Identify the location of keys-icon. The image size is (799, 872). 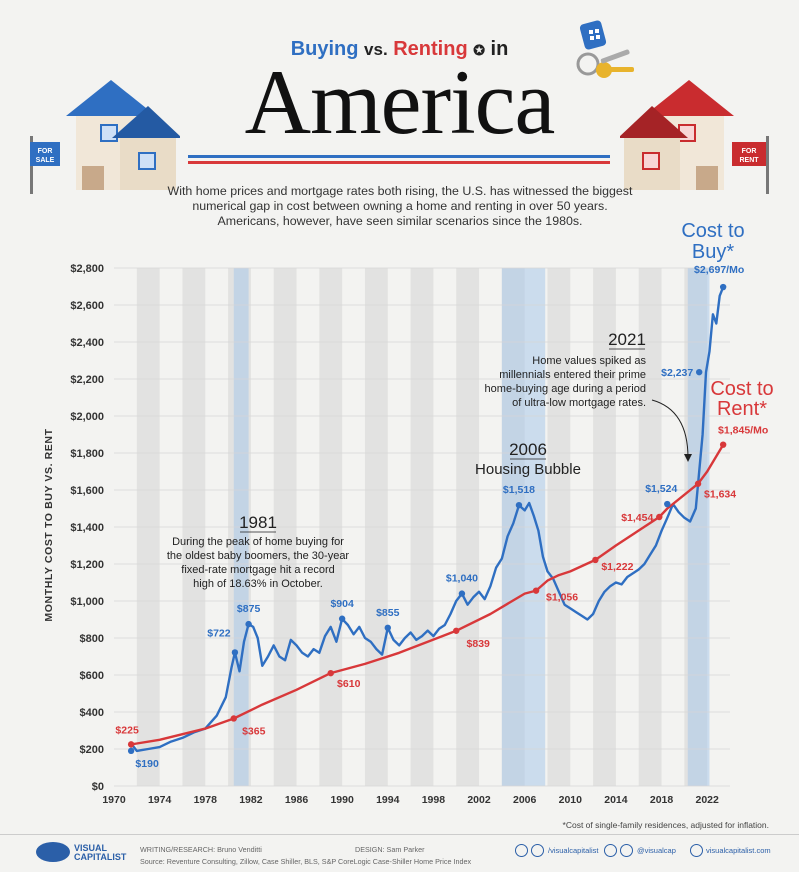
(605, 49).